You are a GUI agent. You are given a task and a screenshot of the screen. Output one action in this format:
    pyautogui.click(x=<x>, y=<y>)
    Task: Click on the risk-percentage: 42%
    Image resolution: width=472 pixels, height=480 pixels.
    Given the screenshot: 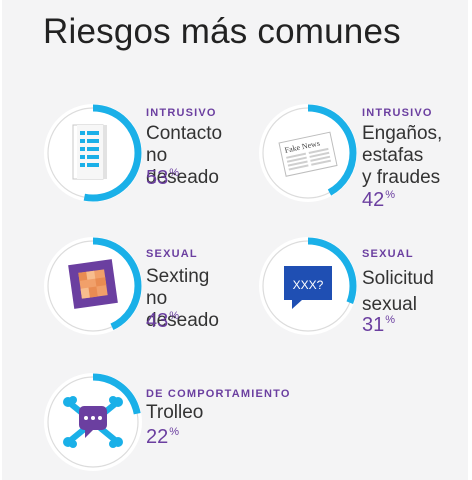 What is the action you would take?
    pyautogui.click(x=379, y=200)
    